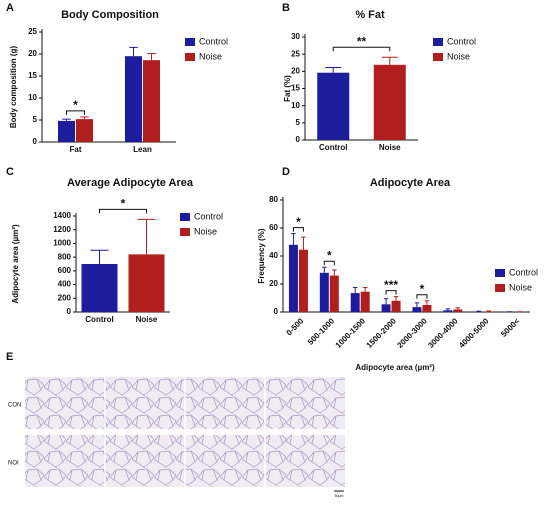 The image size is (550, 505). I want to click on y-axis-label: Adipocyte area (µm²), so click(15, 264).